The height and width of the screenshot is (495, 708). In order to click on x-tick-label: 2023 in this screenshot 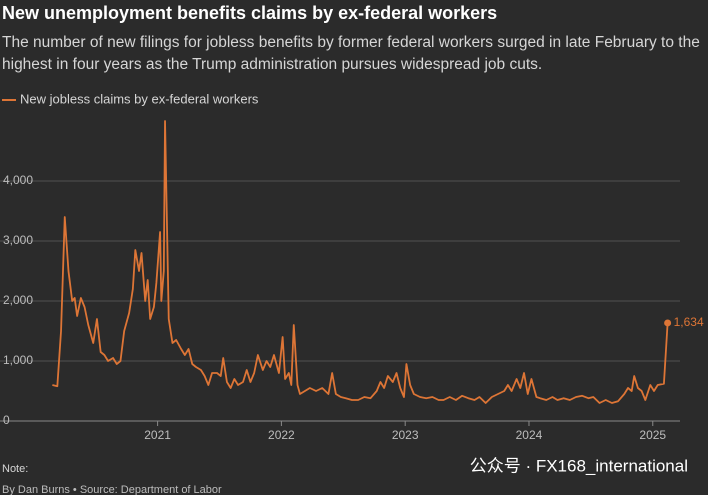, I will do `click(405, 435)`.